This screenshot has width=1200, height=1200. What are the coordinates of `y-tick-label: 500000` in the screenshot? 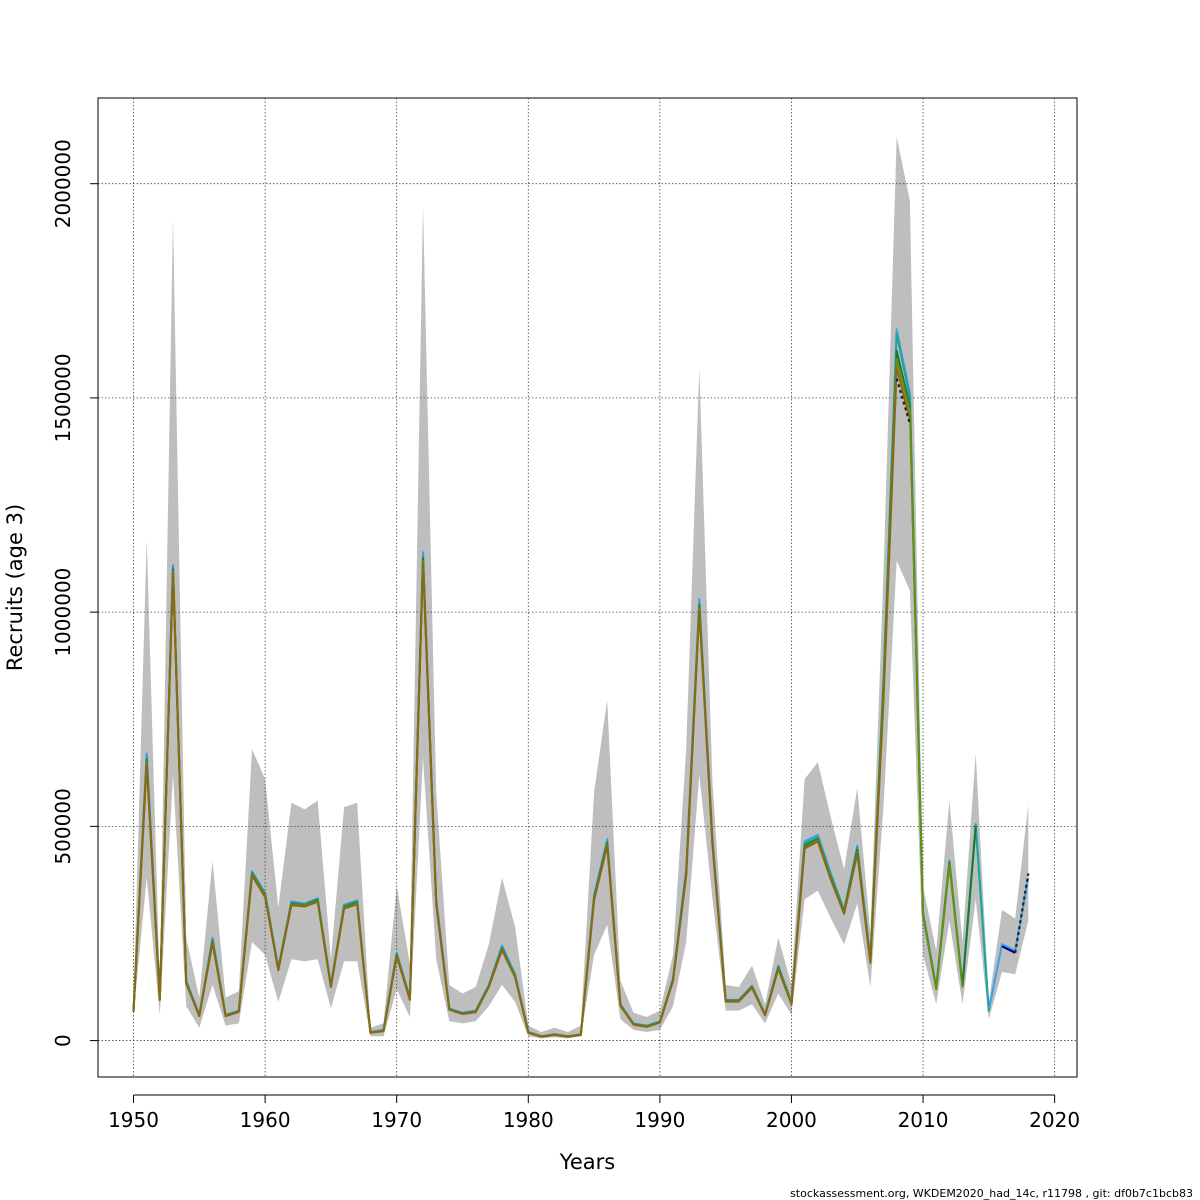 It's located at (63, 826).